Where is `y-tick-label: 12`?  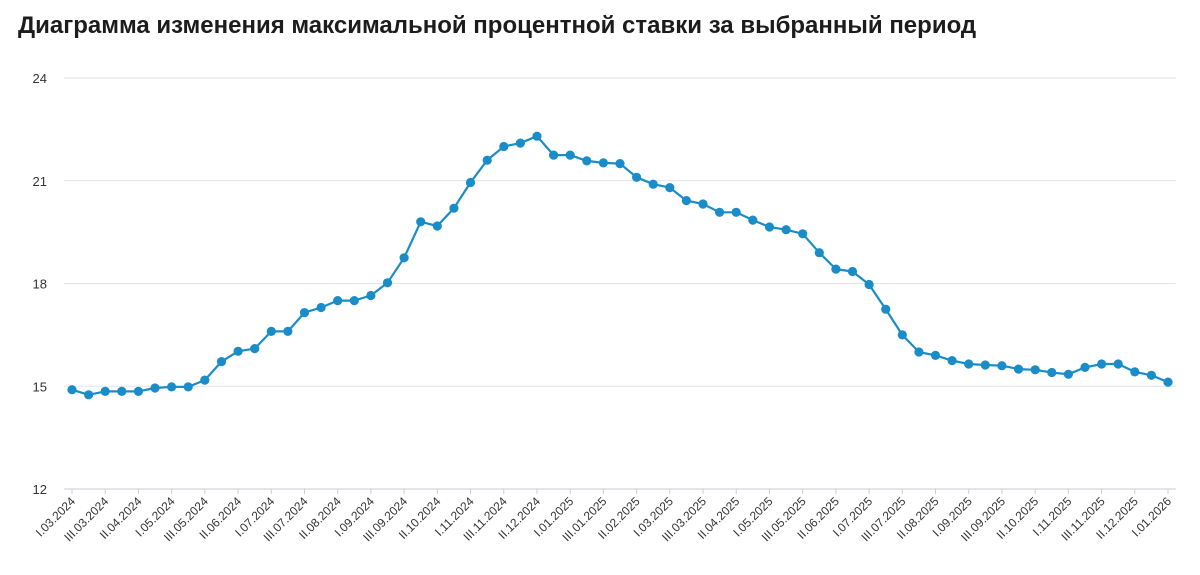
y-tick-label: 12 is located at coordinates (40, 489).